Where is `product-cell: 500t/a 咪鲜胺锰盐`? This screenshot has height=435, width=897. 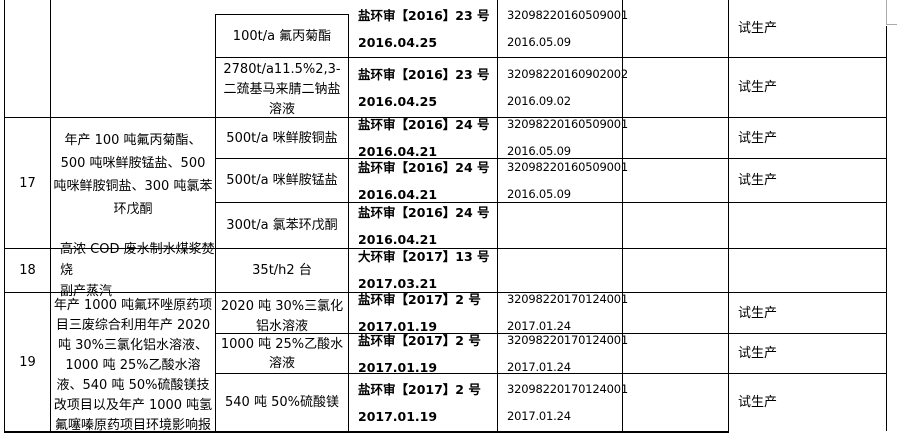
product-cell: 500t/a 咪鲜胺锰盐 is located at coordinates (282, 180).